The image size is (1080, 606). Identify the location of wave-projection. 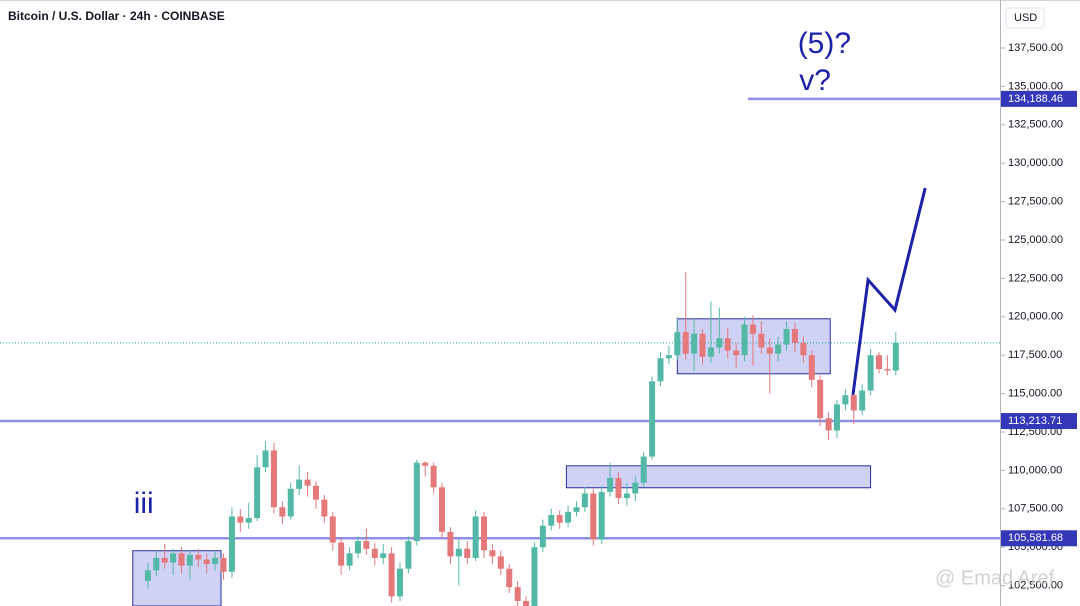
(889, 291).